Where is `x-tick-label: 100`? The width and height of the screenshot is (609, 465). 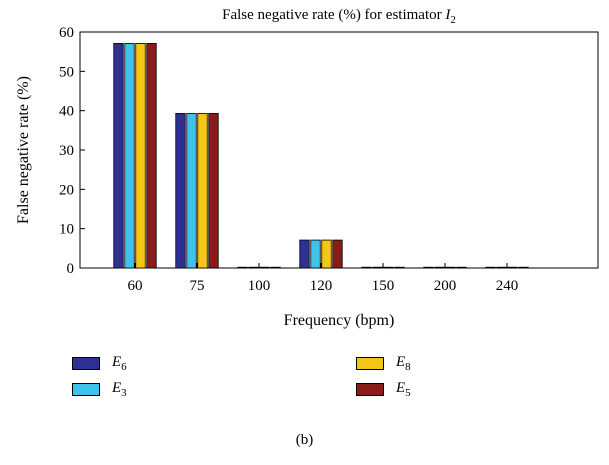 x-tick-label: 100 is located at coordinates (259, 286).